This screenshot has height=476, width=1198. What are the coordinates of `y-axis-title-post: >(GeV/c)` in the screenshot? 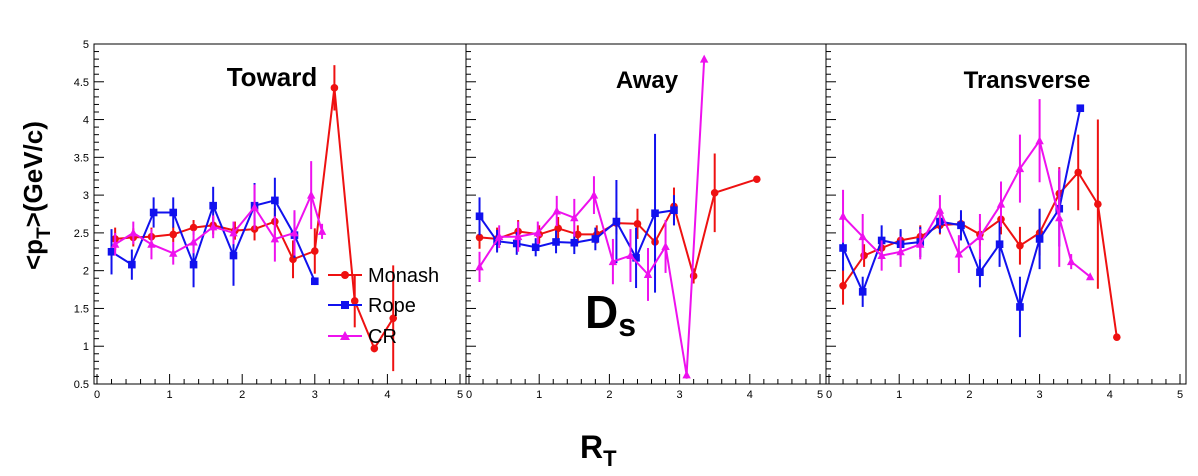 It's located at (33, 174).